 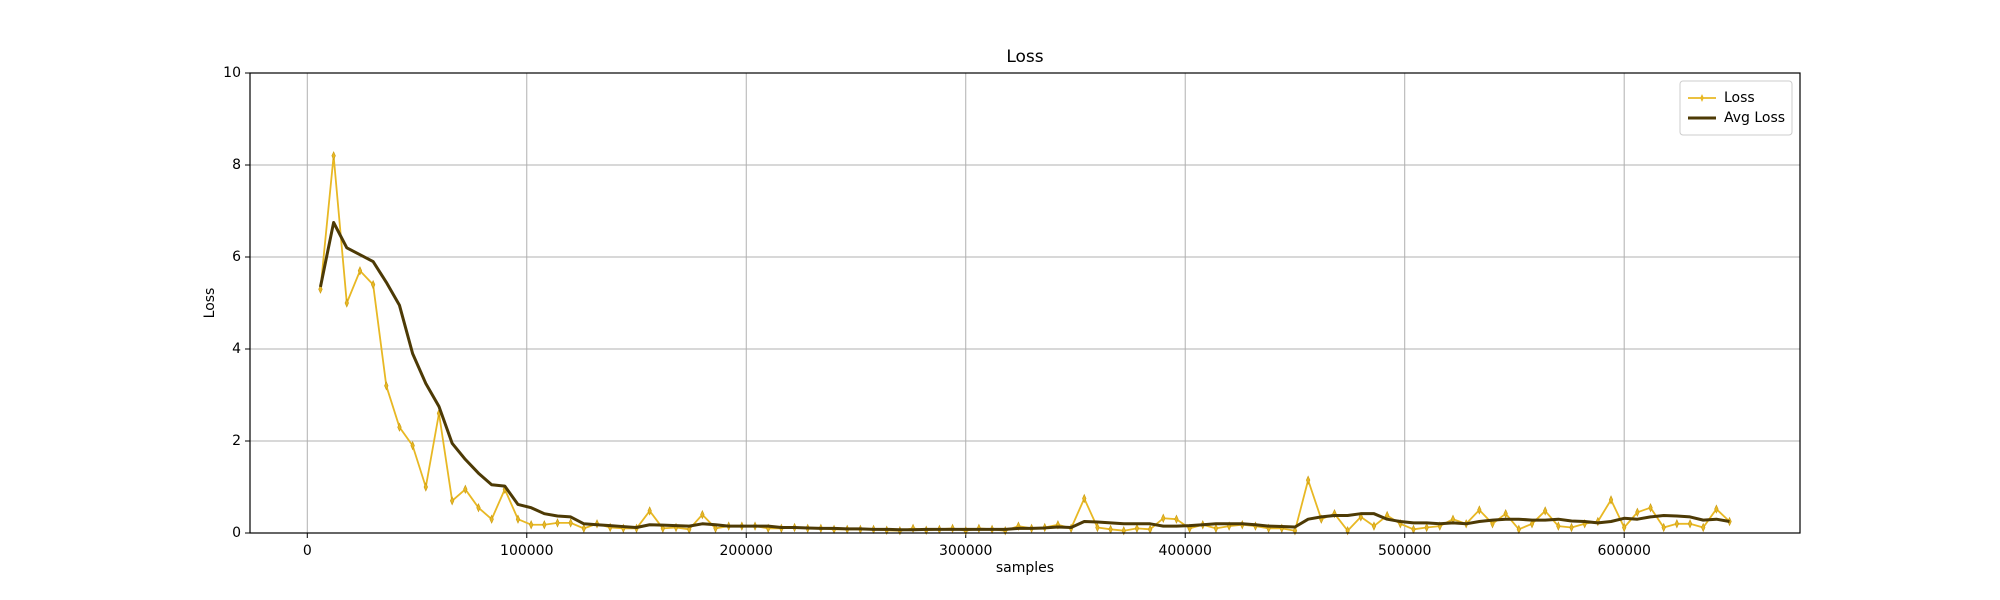 What do you see at coordinates (526, 551) in the screenshot?
I see `x-tick-label: 100000` at bounding box center [526, 551].